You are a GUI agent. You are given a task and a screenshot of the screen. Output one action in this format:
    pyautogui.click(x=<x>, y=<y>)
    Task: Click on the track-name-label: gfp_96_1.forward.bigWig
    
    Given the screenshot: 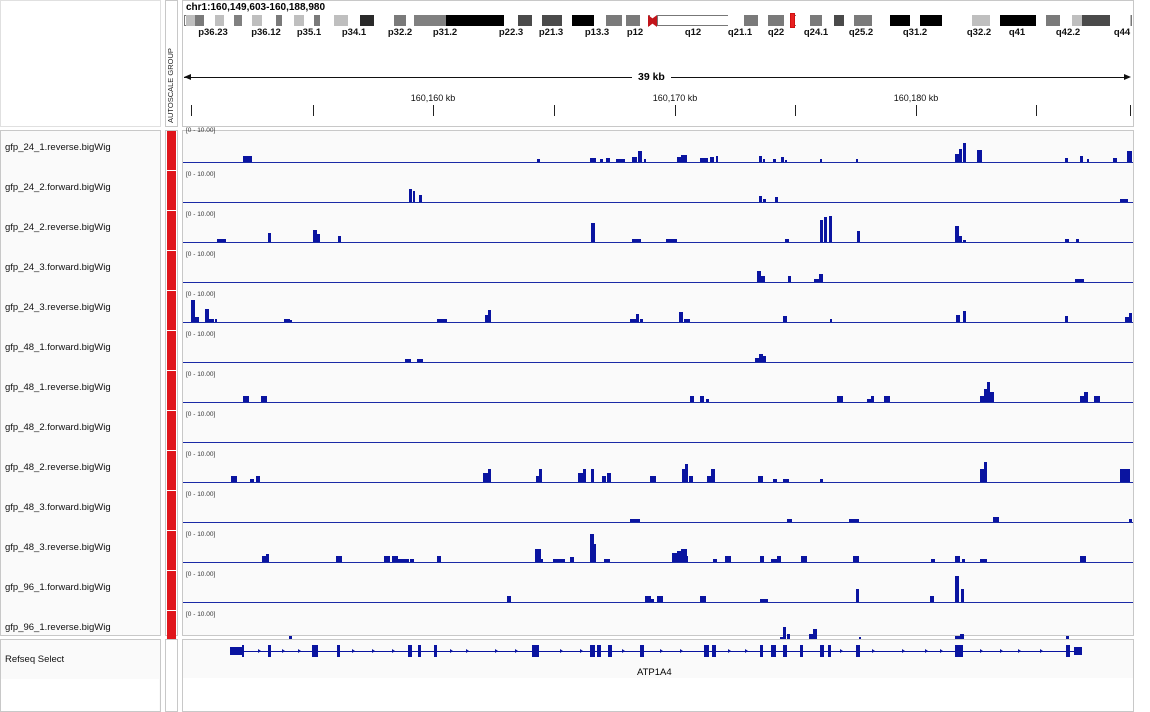 What is the action you would take?
    pyautogui.click(x=58, y=587)
    